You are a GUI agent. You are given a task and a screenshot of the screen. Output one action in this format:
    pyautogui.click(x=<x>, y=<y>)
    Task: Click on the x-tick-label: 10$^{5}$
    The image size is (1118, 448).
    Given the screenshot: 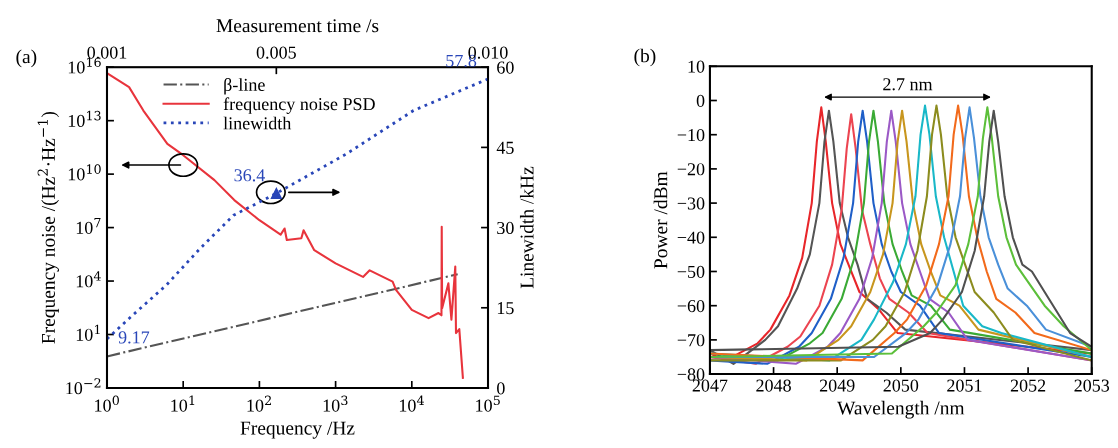 What is the action you would take?
    pyautogui.click(x=488, y=403)
    